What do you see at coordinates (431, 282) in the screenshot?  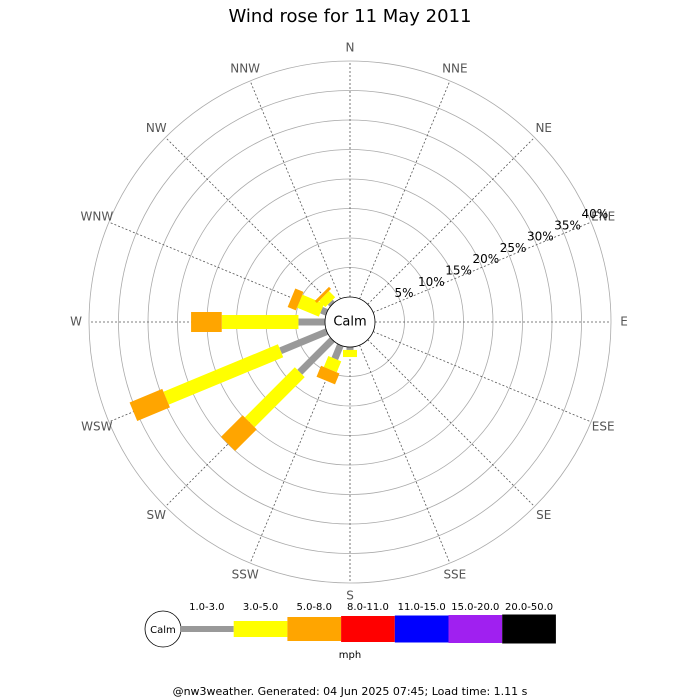 I see `ring-label: 10%` at bounding box center [431, 282].